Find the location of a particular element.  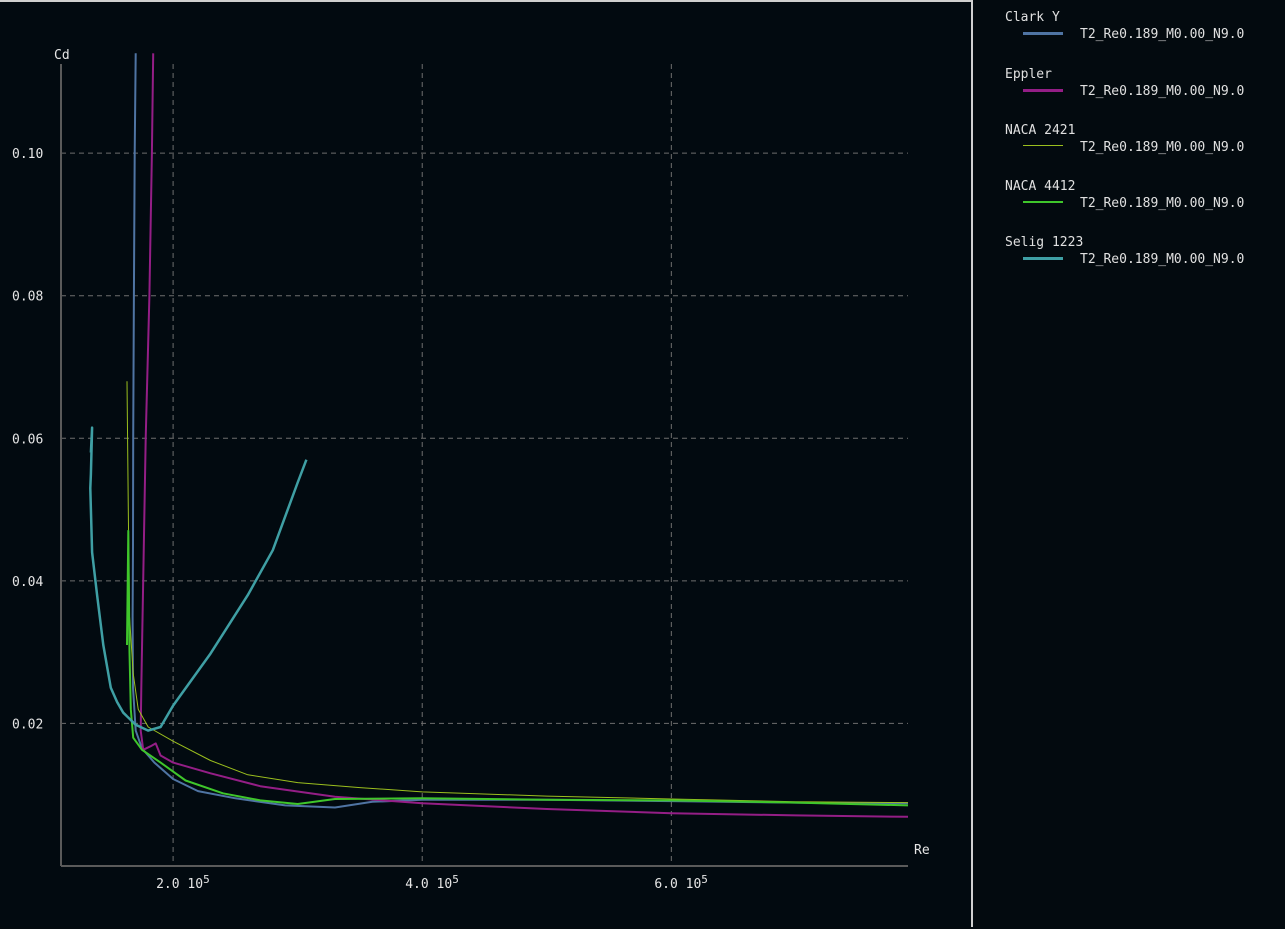

legend-entry-naca-2421: NACA 2421 T2_Re0.189_M0.00_N9.0 is located at coordinates (1145, 148).